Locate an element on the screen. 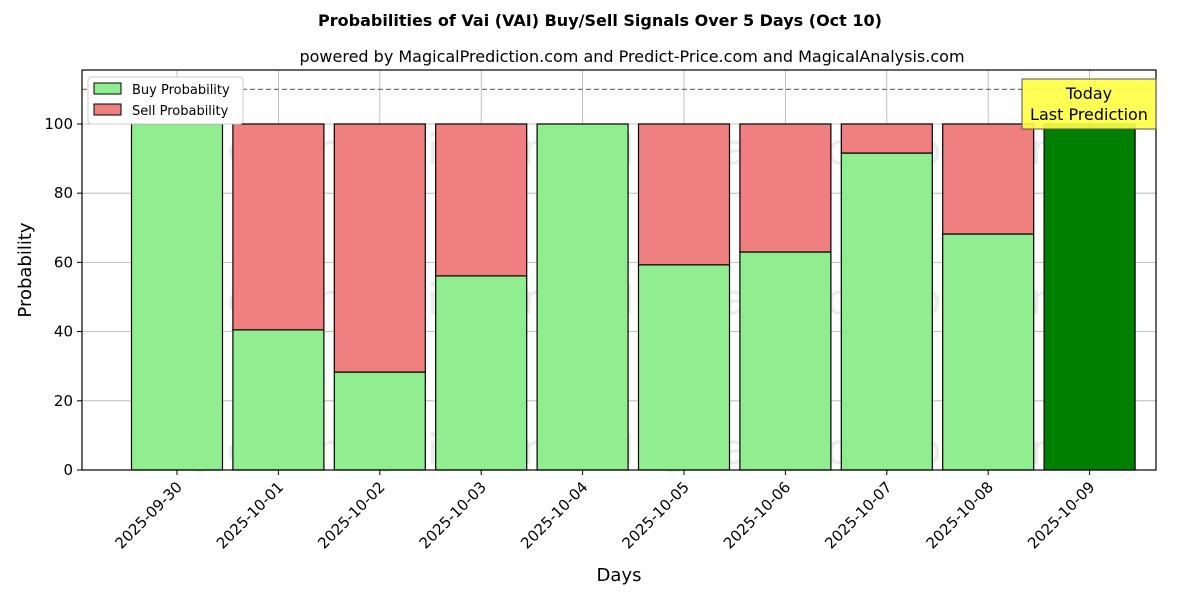 The height and width of the screenshot is (600, 1200). legend-box is located at coordinates (165, 100).